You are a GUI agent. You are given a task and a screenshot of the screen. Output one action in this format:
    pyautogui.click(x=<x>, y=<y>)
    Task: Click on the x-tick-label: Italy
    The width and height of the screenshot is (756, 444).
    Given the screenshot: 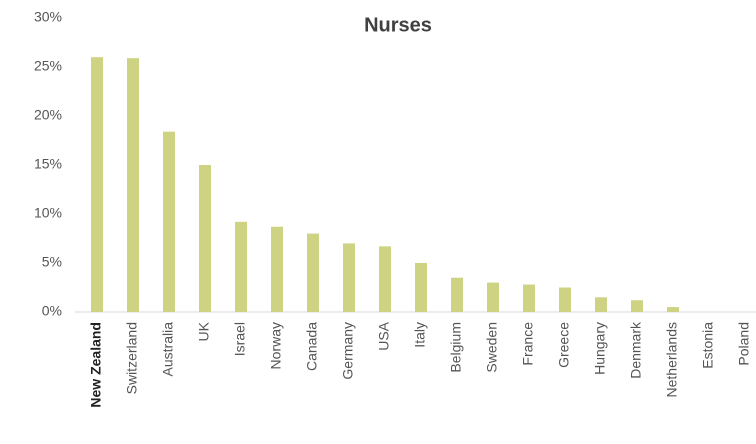 What is the action you would take?
    pyautogui.click(x=420, y=335)
    